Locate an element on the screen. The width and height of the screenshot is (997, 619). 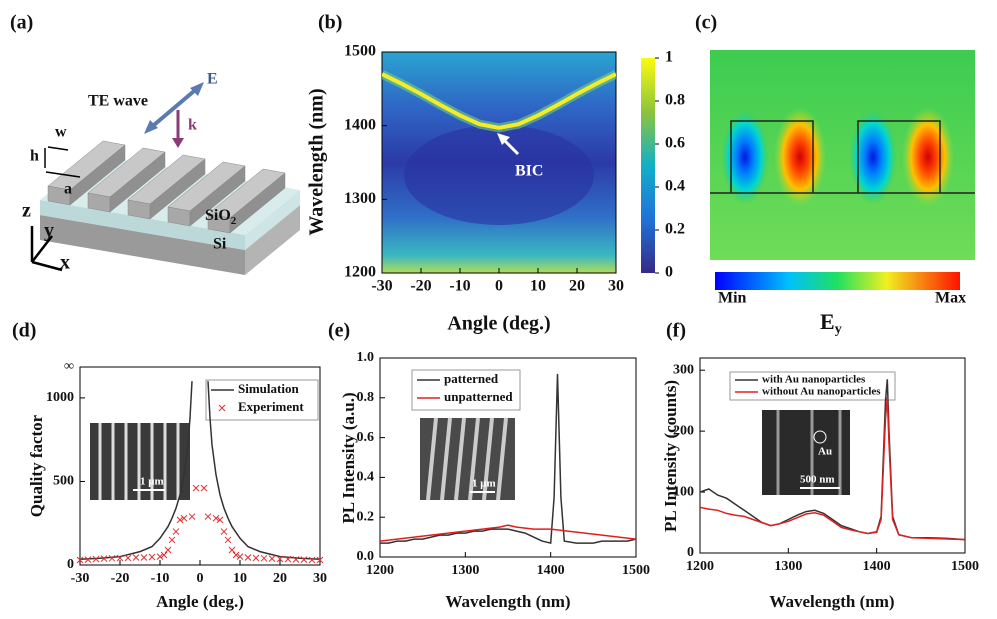
inset-d: 1 μm is located at coordinates (140, 461).